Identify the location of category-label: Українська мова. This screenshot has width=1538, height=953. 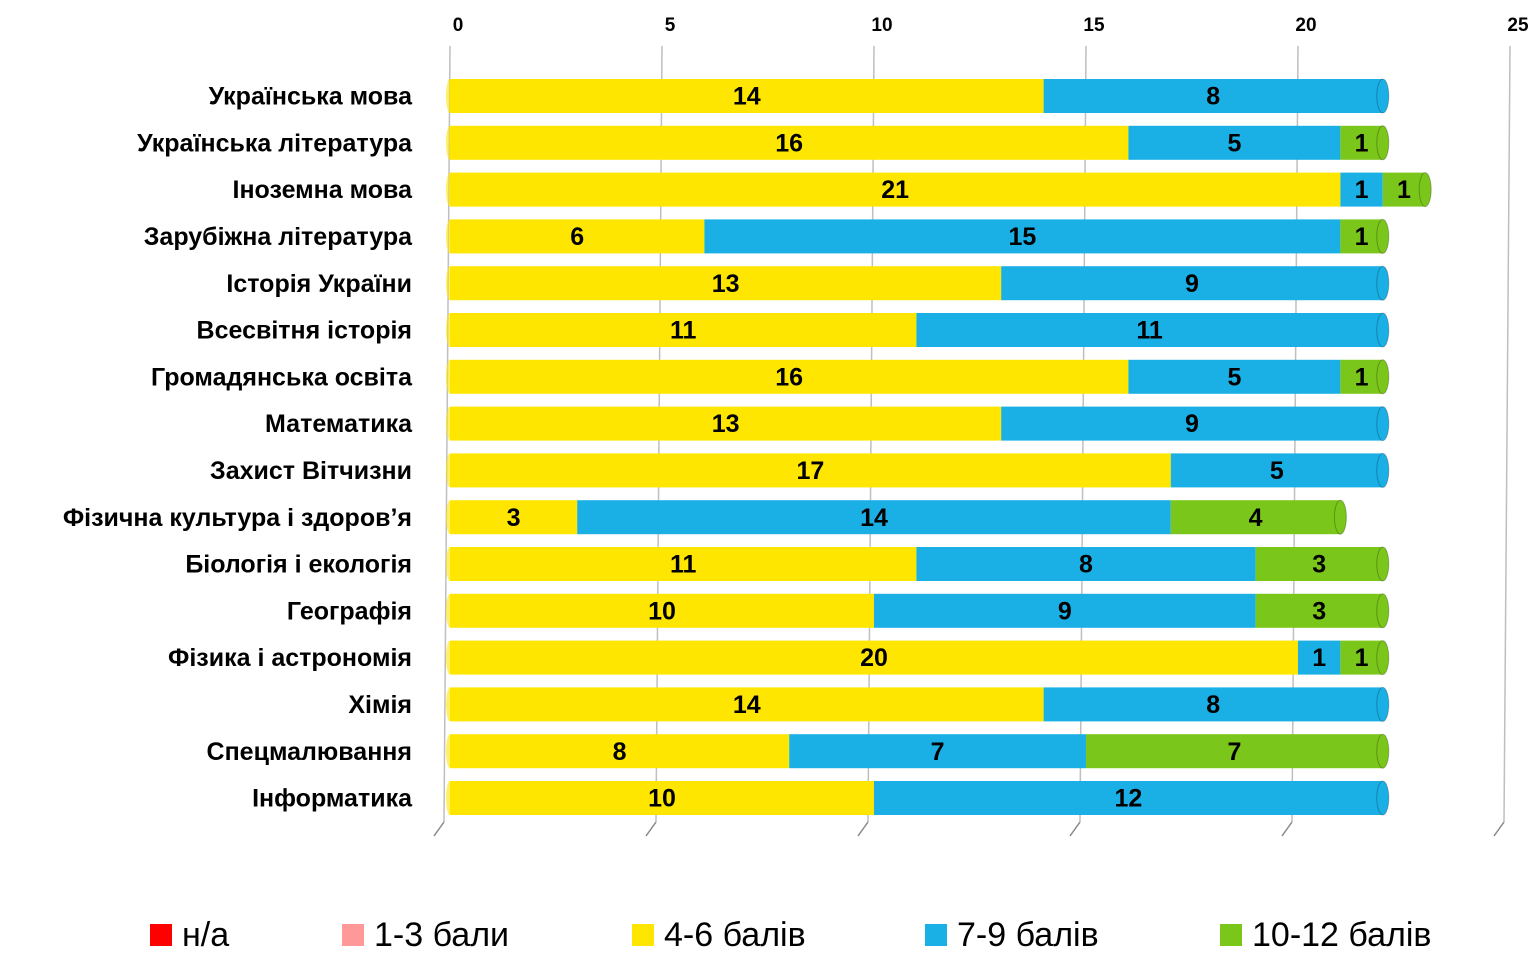
(311, 97).